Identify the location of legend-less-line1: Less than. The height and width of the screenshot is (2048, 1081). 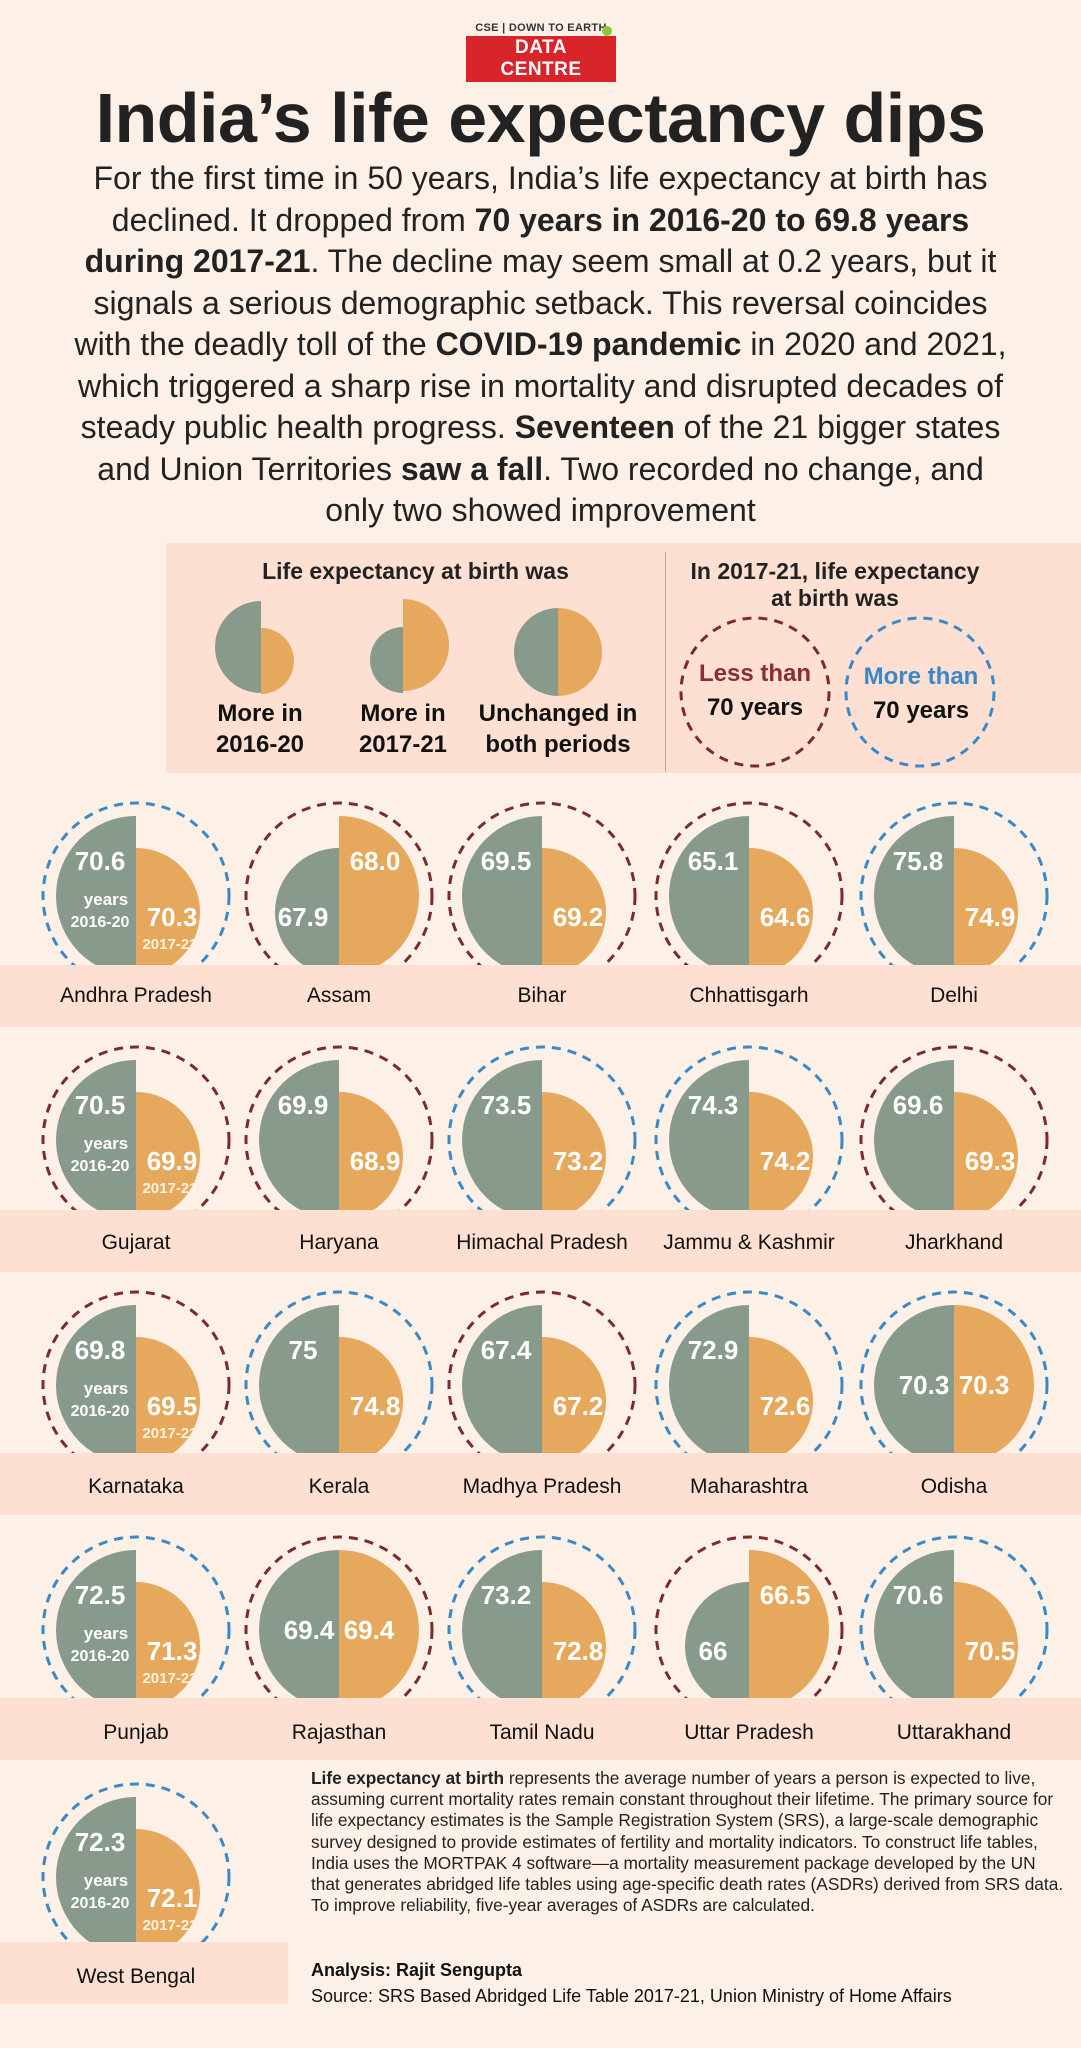
(755, 673).